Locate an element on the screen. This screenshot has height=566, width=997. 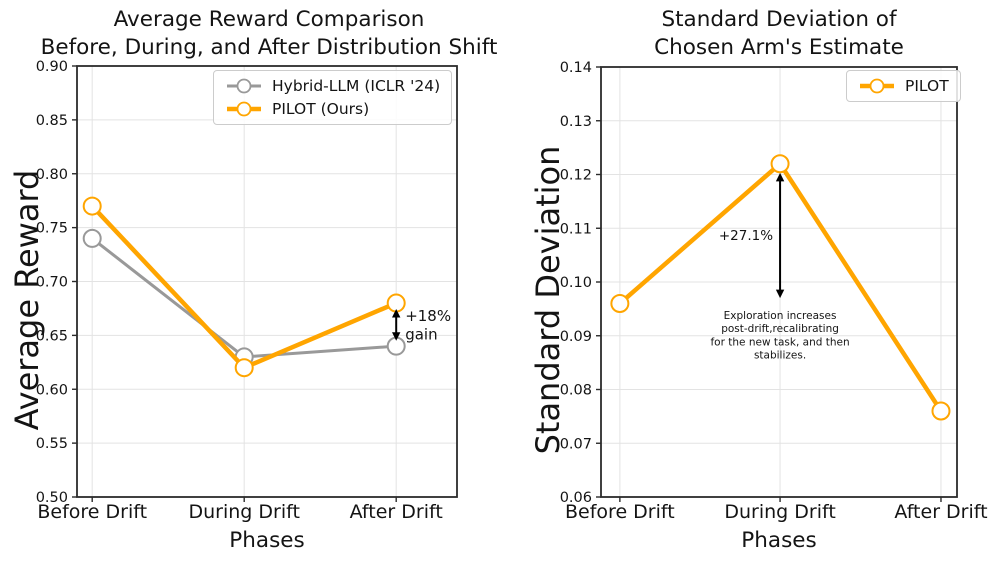
legend-item: PILOT is located at coordinates (903, 86).